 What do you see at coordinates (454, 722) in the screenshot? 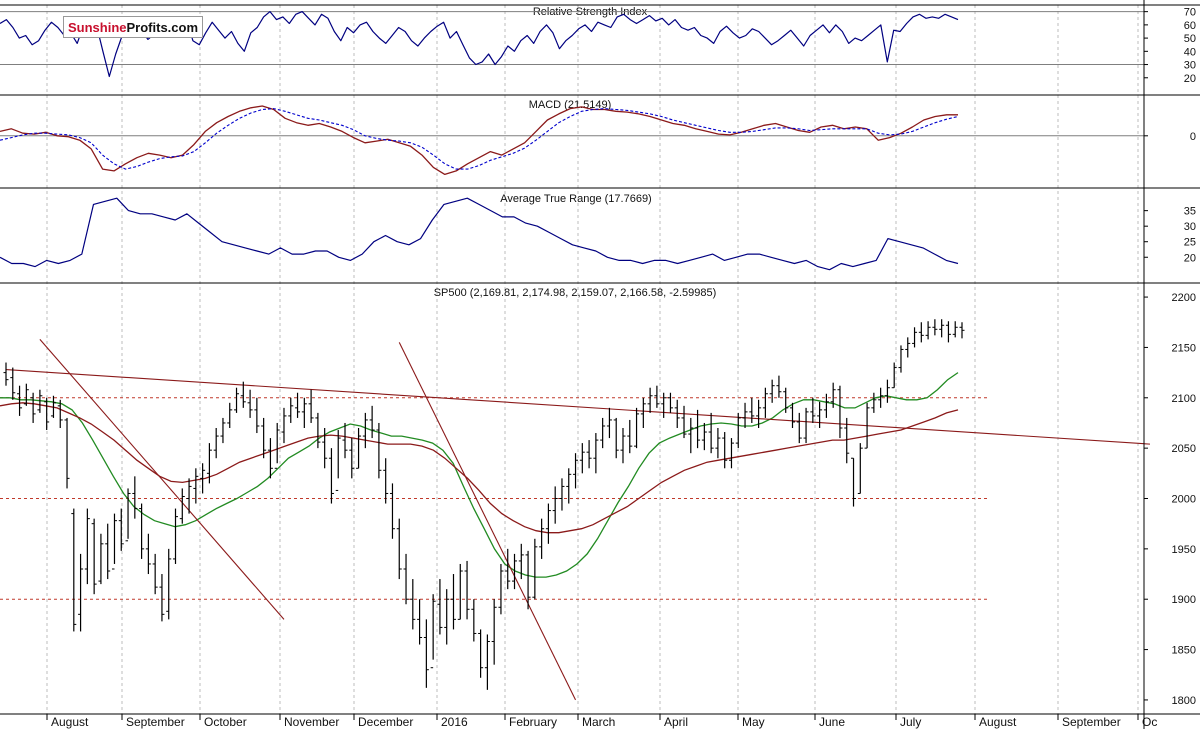
I see `xtick-label-5: 2016` at bounding box center [454, 722].